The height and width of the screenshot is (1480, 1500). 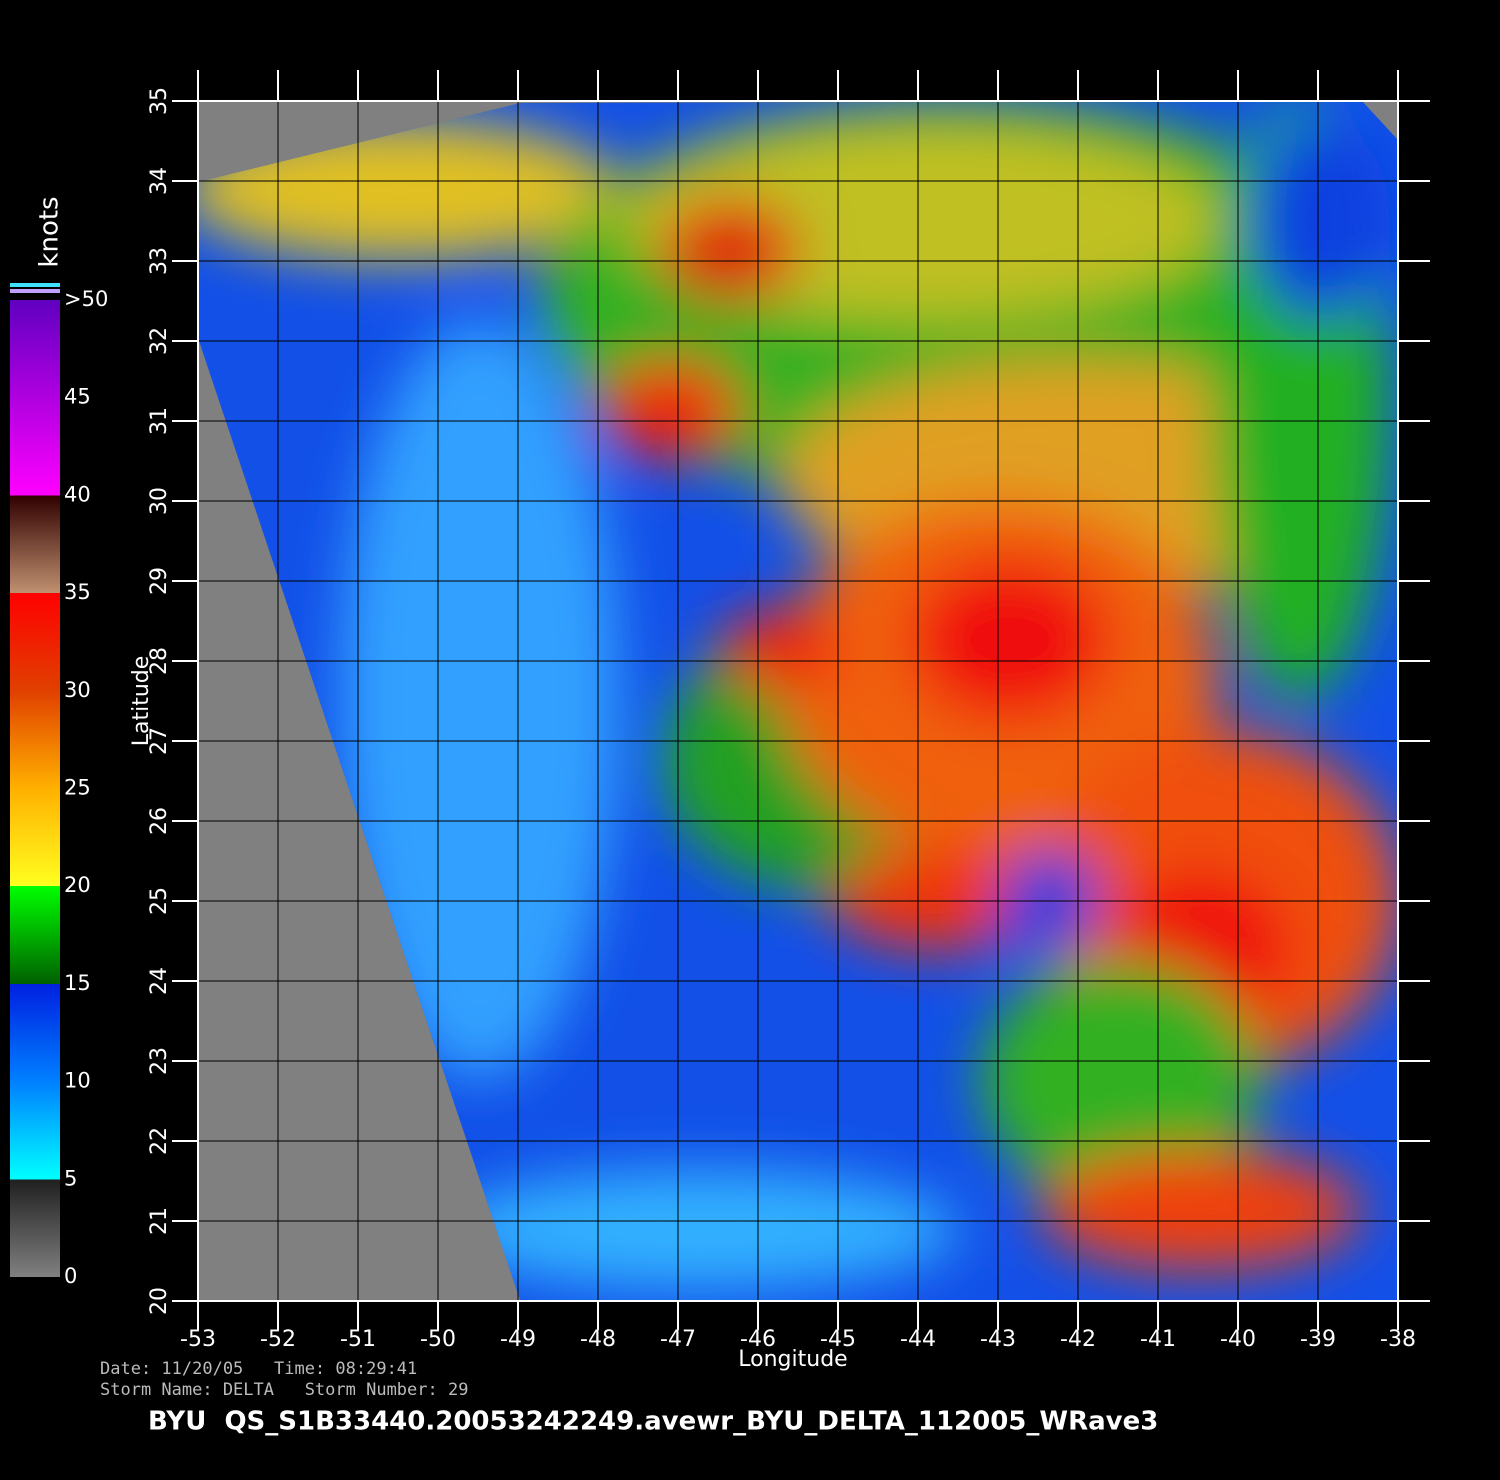 What do you see at coordinates (77, 788) in the screenshot?
I see `colorbar-label: 25` at bounding box center [77, 788].